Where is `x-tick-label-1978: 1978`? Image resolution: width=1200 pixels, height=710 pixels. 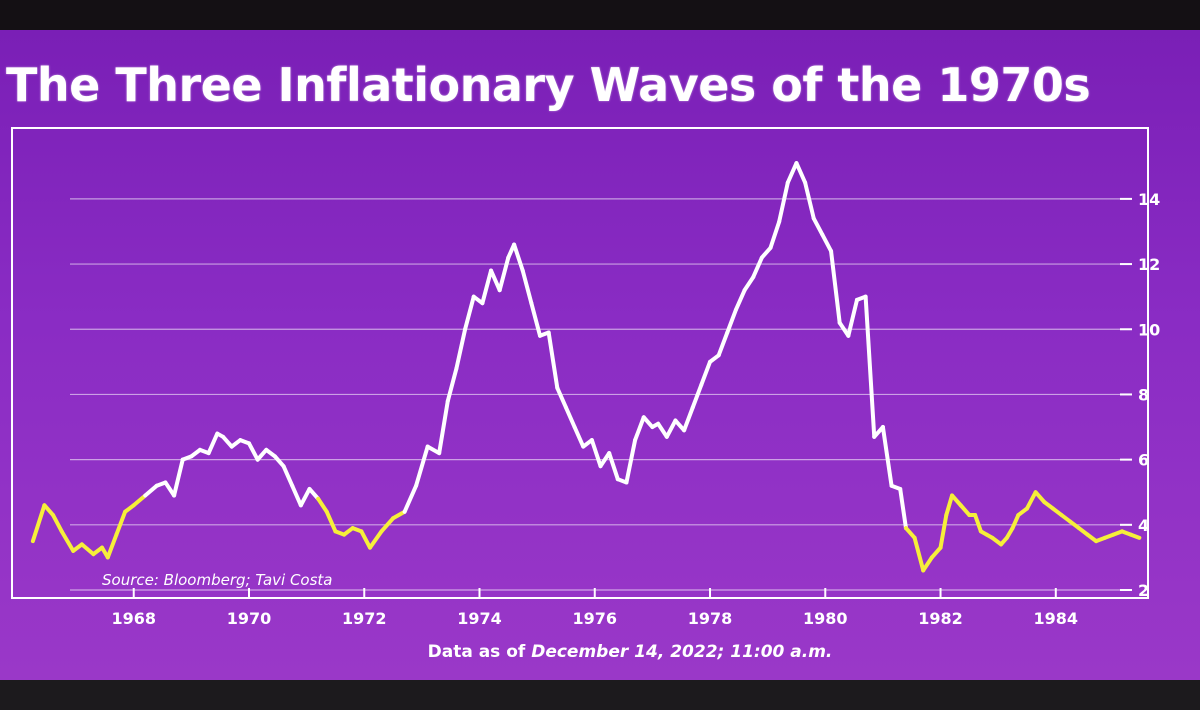 x-tick-label-1978: 1978 is located at coordinates (710, 618).